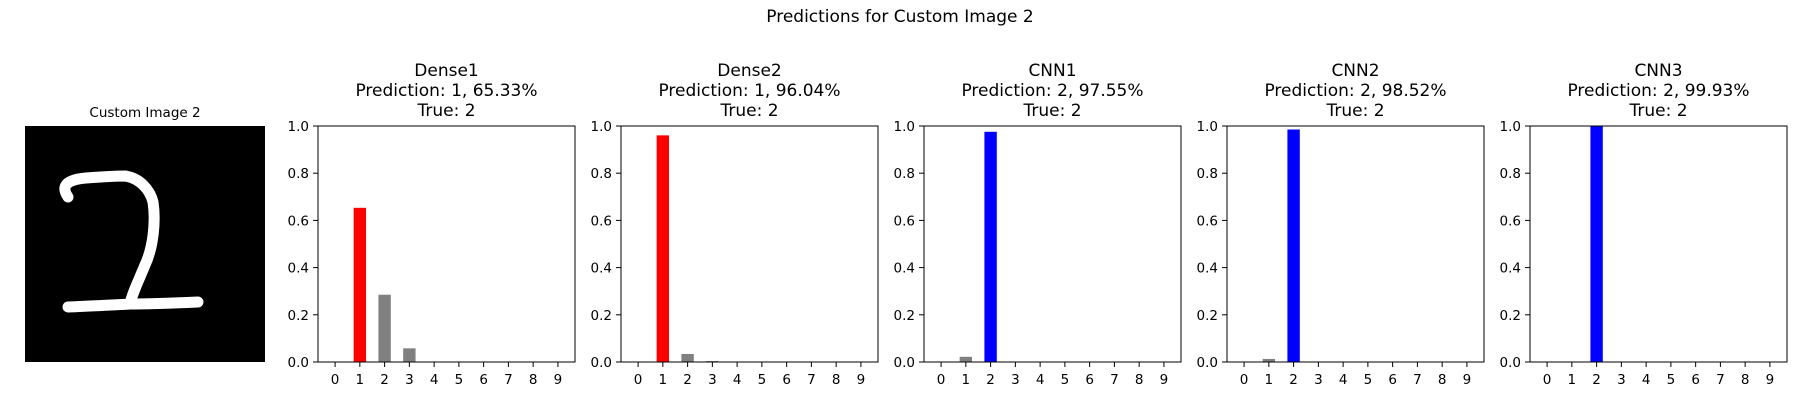 The image size is (1800, 400). What do you see at coordinates (1052, 71) in the screenshot?
I see `chart-title-line: CNN1` at bounding box center [1052, 71].